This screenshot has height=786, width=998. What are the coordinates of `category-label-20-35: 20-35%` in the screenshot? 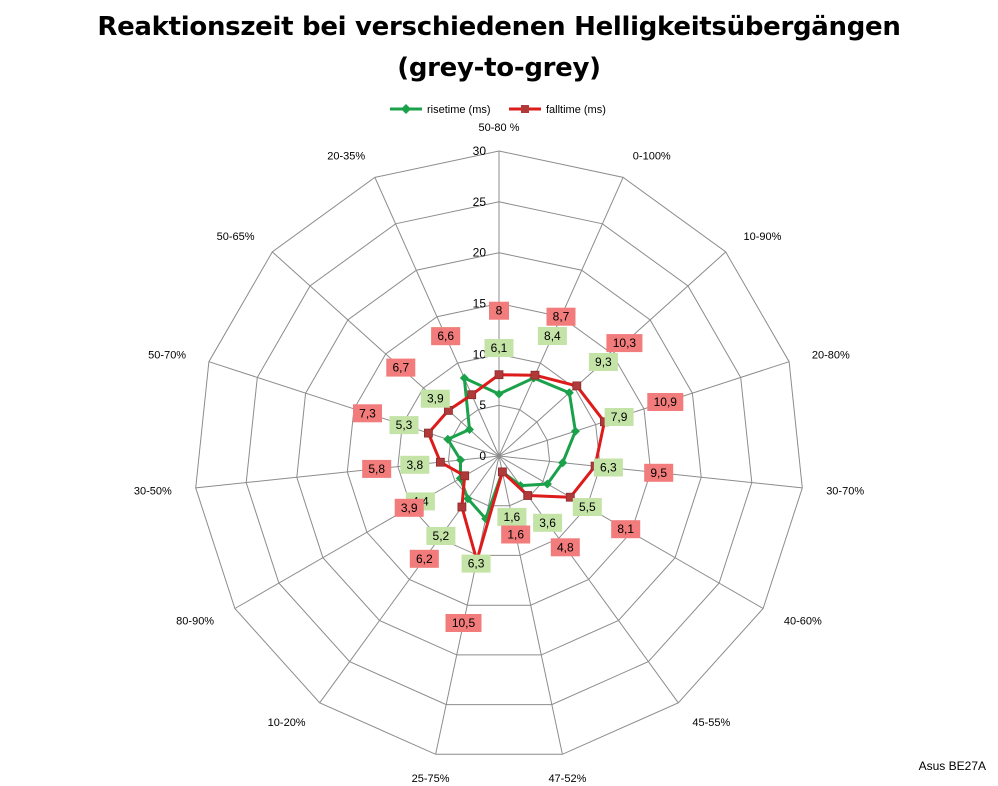 It's located at (346, 156).